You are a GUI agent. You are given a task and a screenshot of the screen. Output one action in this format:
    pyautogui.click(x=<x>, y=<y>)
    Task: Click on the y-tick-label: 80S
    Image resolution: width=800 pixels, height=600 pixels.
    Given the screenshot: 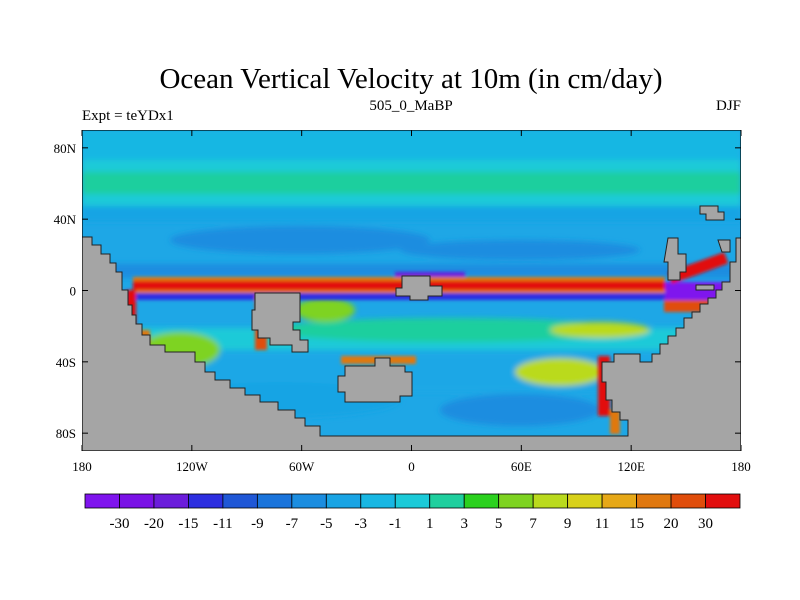 What is the action you would take?
    pyautogui.click(x=66, y=433)
    